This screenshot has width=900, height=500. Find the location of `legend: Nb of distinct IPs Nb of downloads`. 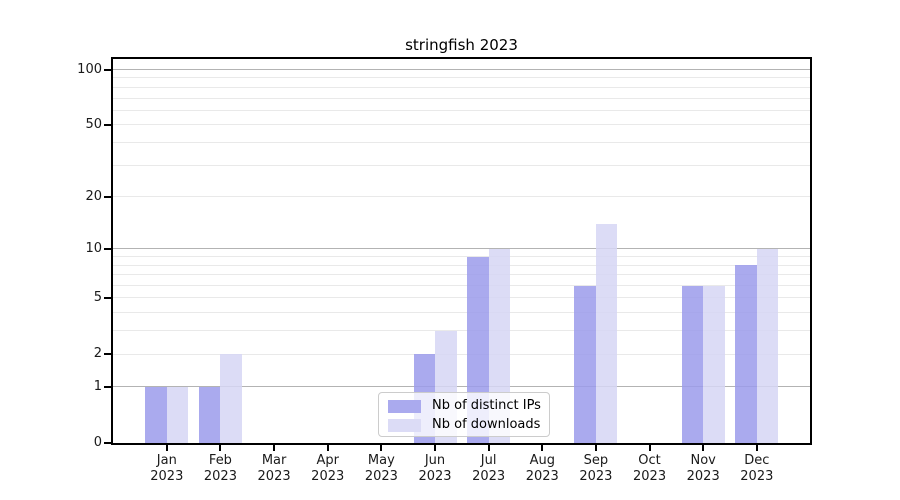

legend: Nb of distinct IPs Nb of downloads is located at coordinates (464, 414).